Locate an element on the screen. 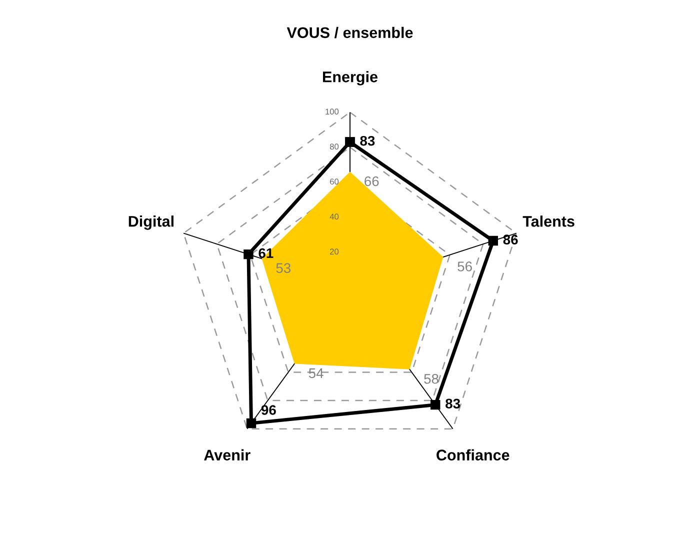 The image size is (700, 537). data-label: 56 is located at coordinates (465, 267).